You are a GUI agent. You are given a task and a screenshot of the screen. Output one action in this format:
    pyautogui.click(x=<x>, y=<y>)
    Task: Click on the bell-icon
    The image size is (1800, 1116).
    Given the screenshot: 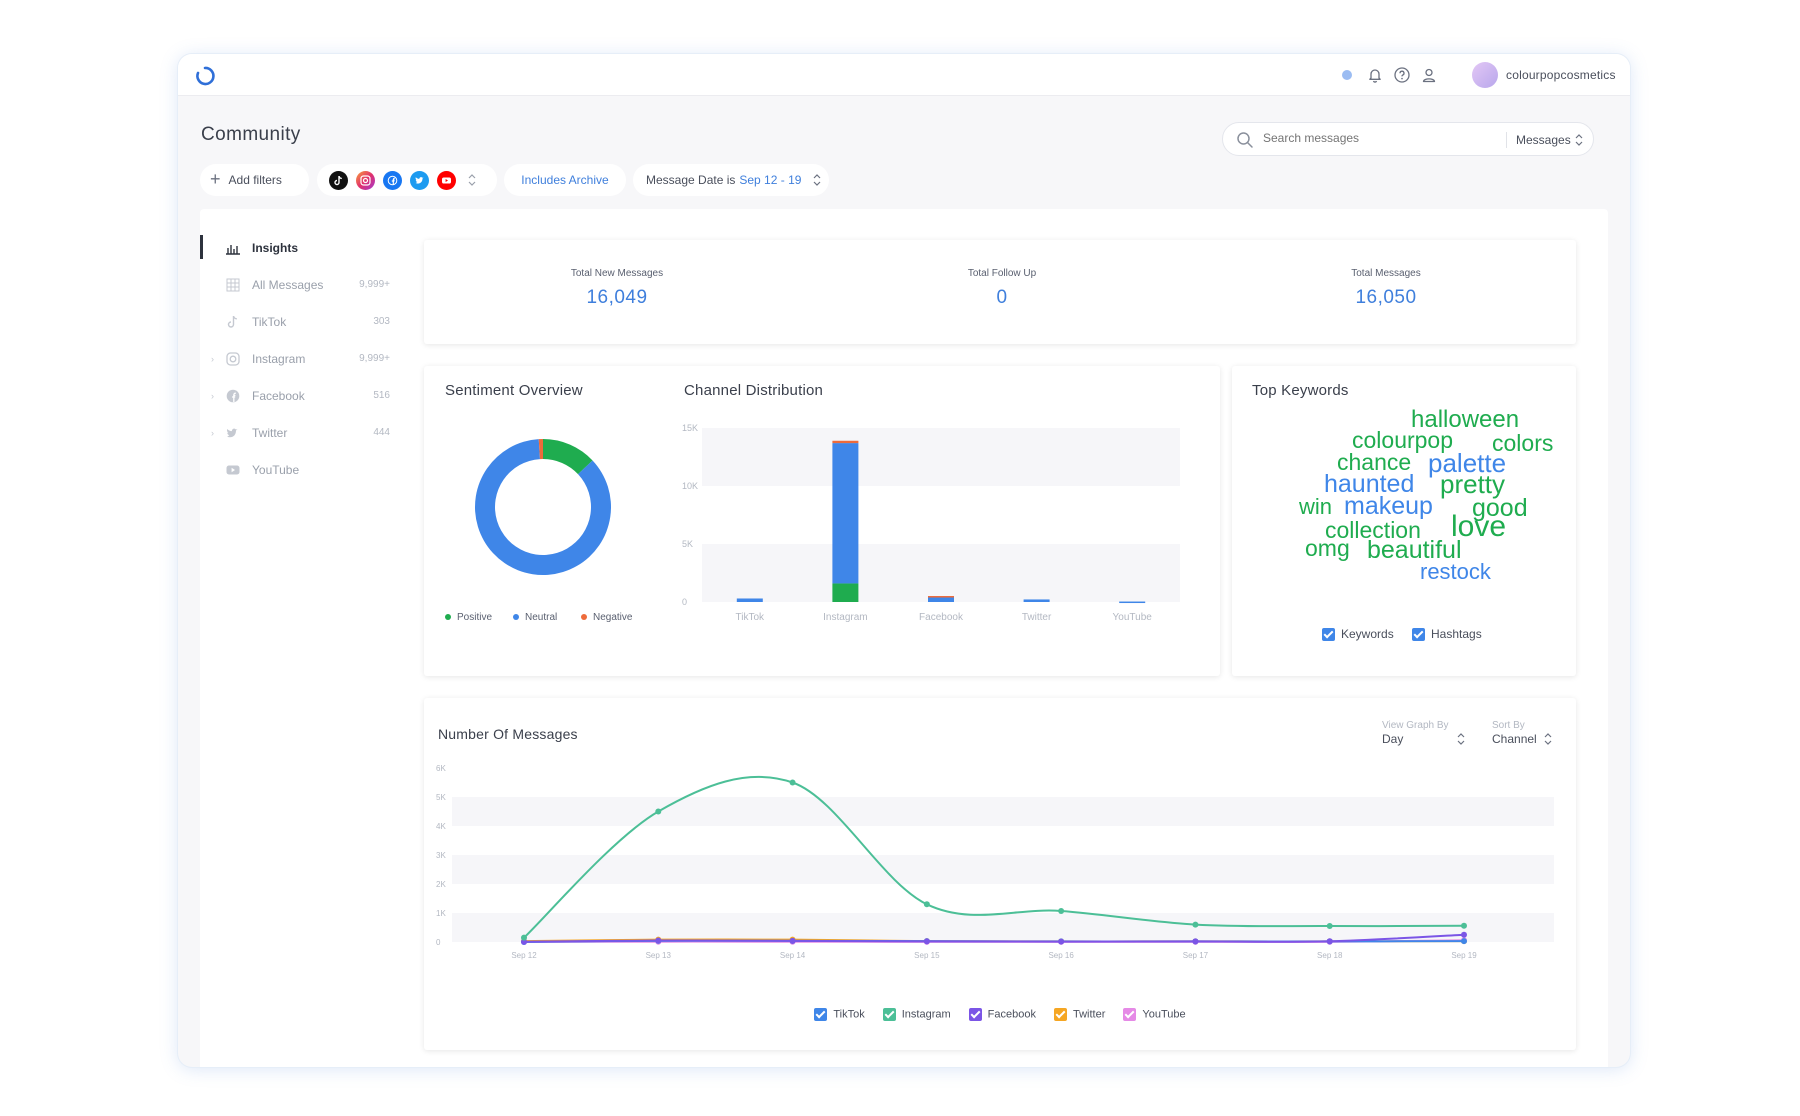 What is the action you would take?
    pyautogui.click(x=1375, y=75)
    